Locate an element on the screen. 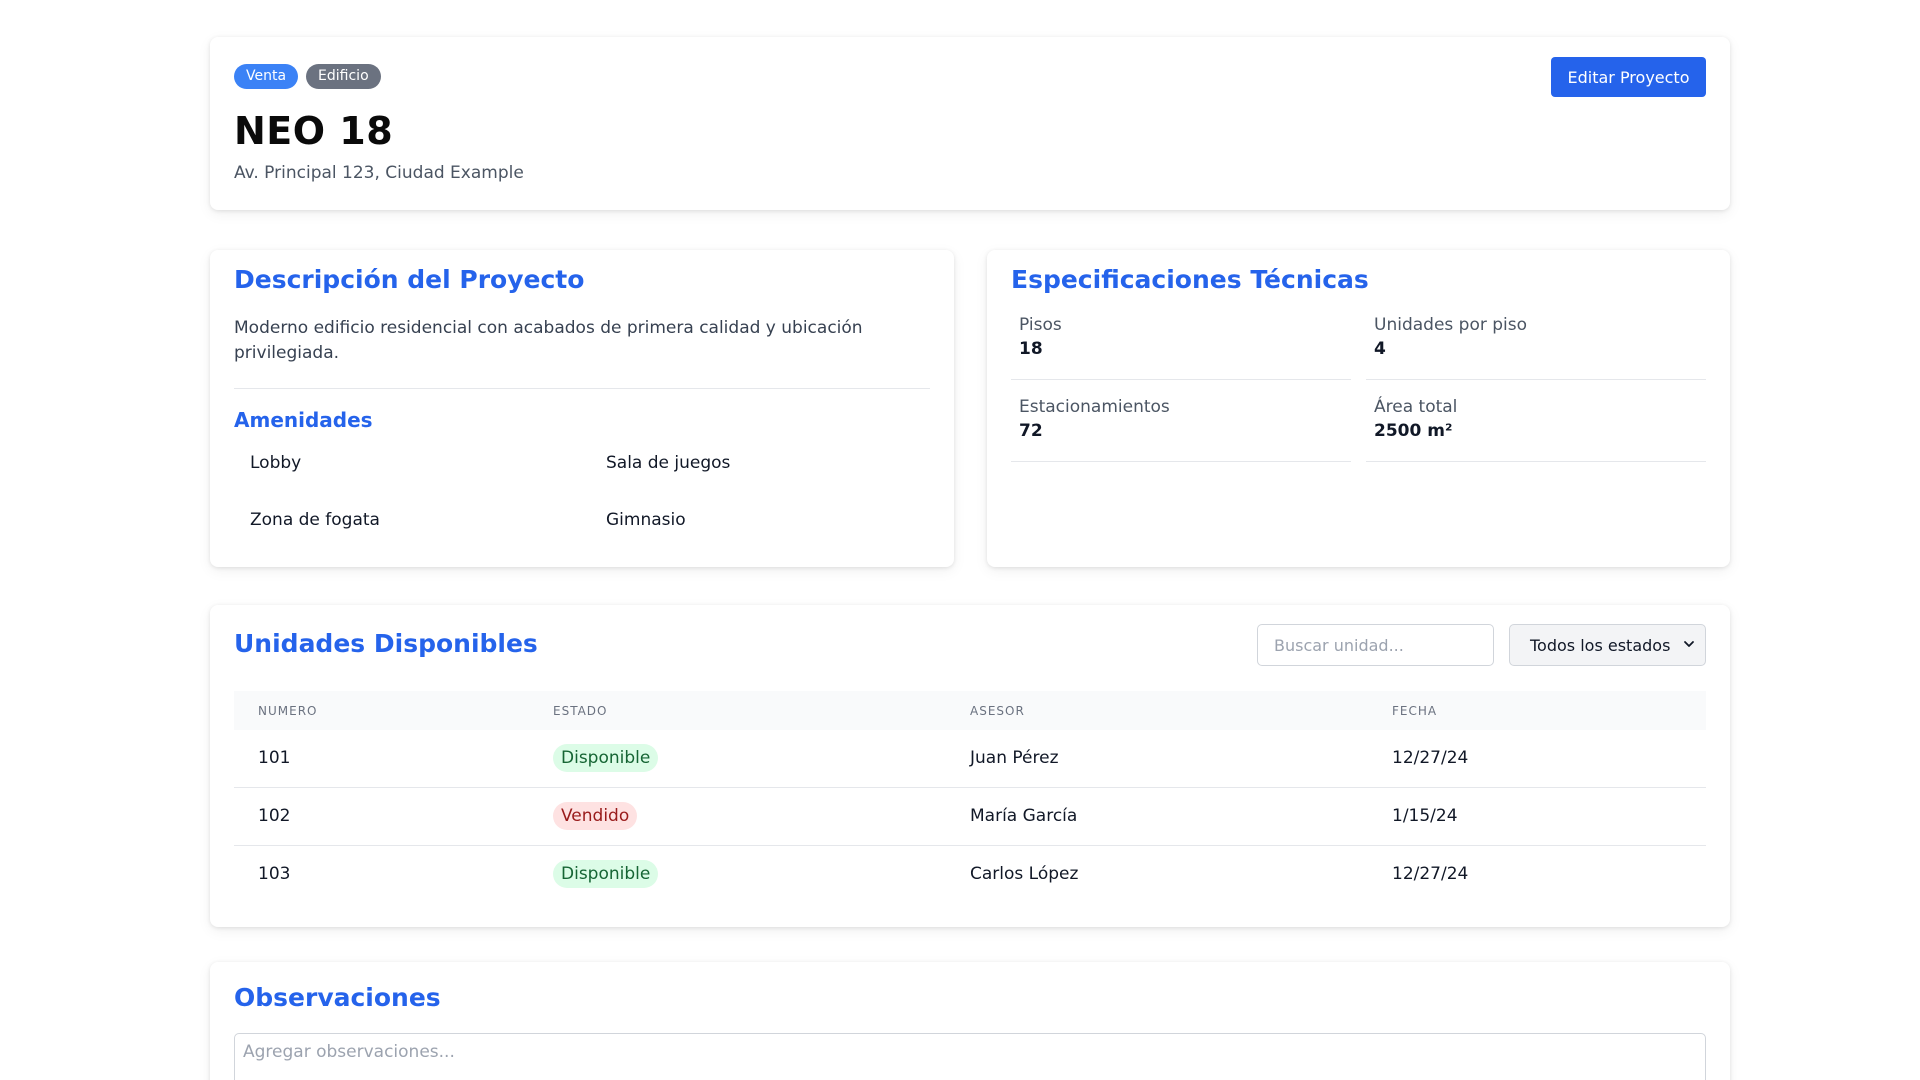 This screenshot has width=1920, height=1080. table-row: 101 Disponible Juan Pérez 12/27/24 is located at coordinates (970, 759).